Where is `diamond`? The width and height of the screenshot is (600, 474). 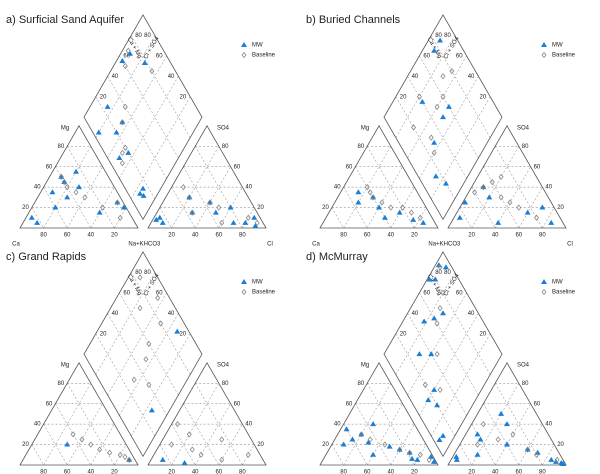 diamond is located at coordinates (443, 354).